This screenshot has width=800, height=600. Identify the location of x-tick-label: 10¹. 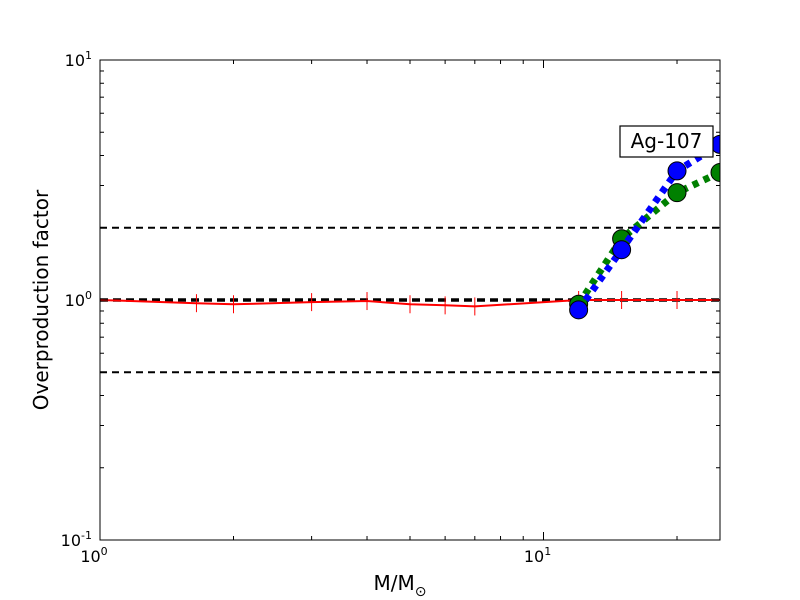
(537, 555).